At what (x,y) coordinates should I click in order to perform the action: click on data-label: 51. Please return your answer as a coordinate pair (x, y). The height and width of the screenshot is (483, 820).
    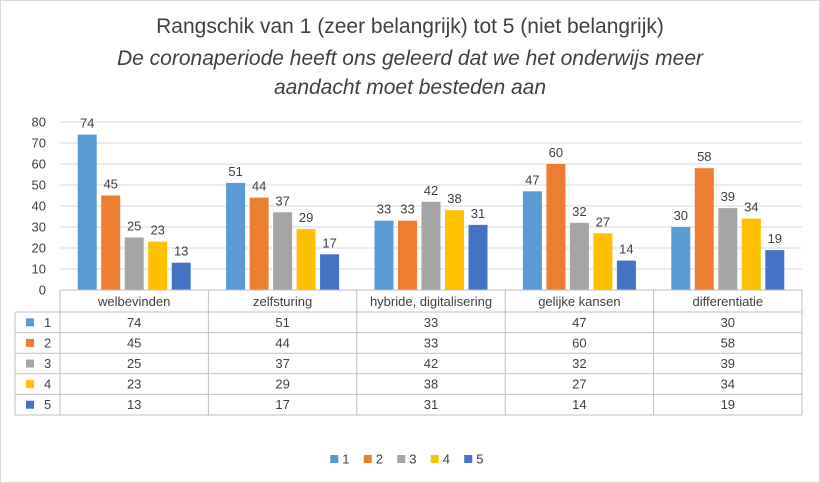
    Looking at the image, I should click on (235, 171).